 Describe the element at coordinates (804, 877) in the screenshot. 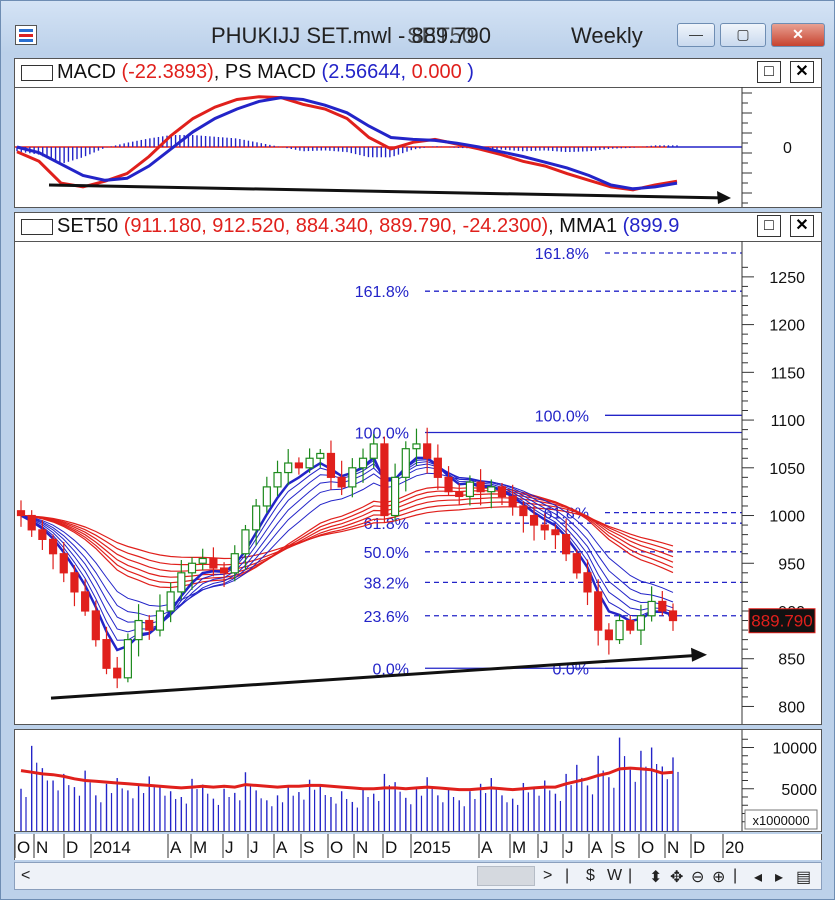

I see `toolbar-tool-button: ▤` at that location.